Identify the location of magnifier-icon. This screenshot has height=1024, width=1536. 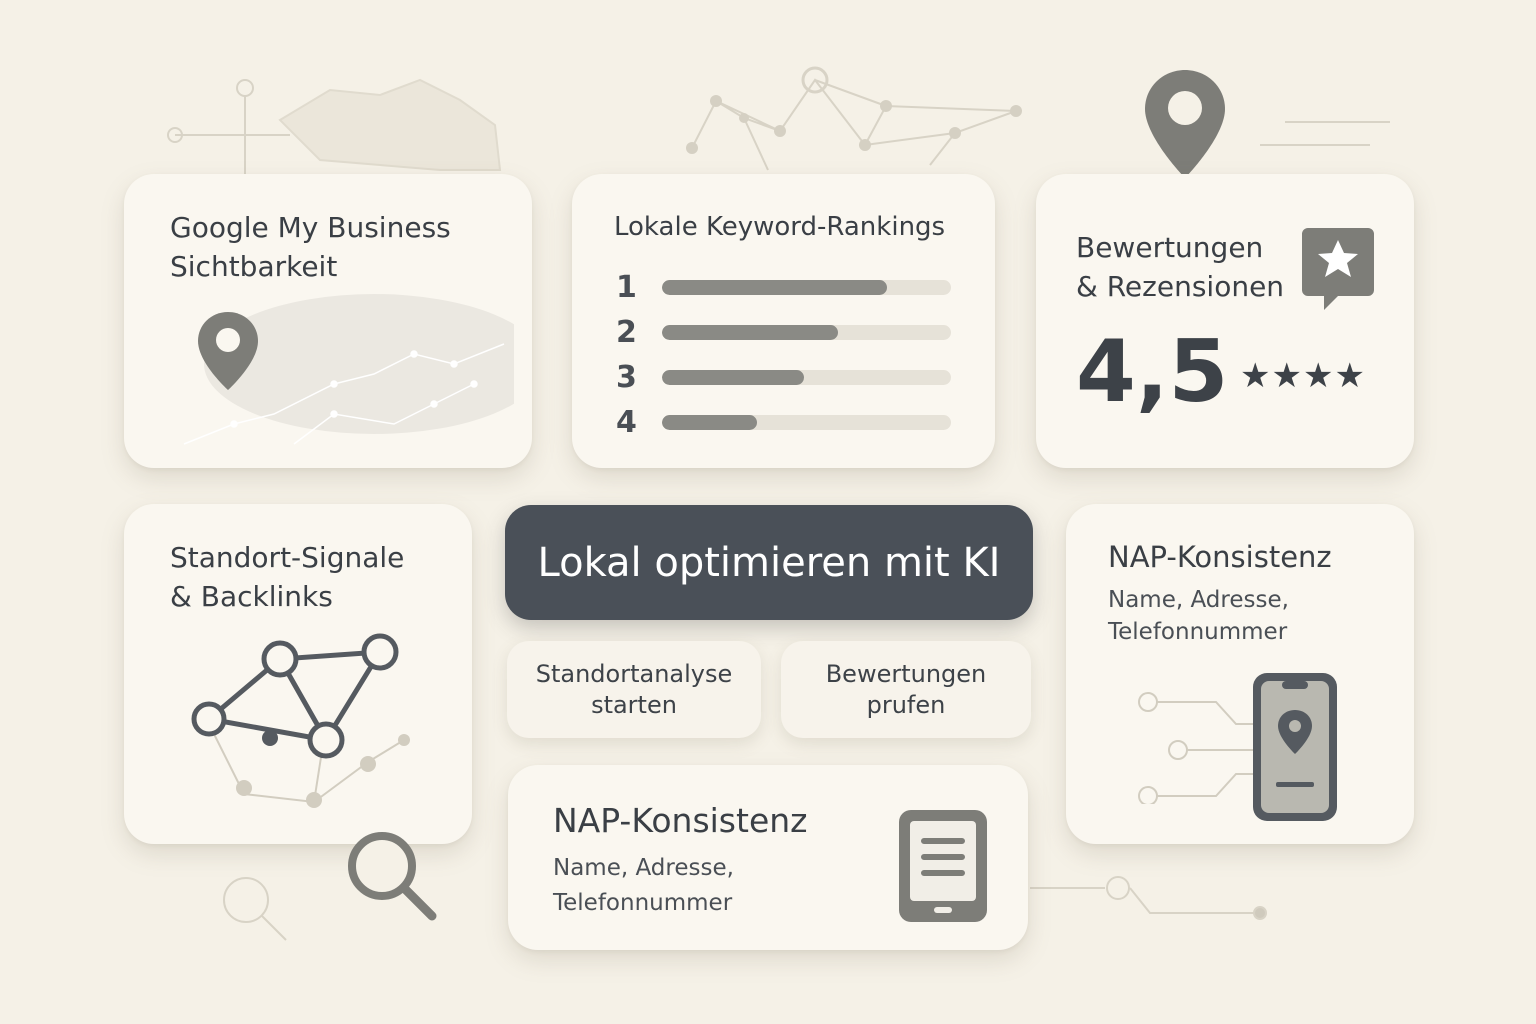
(392, 876).